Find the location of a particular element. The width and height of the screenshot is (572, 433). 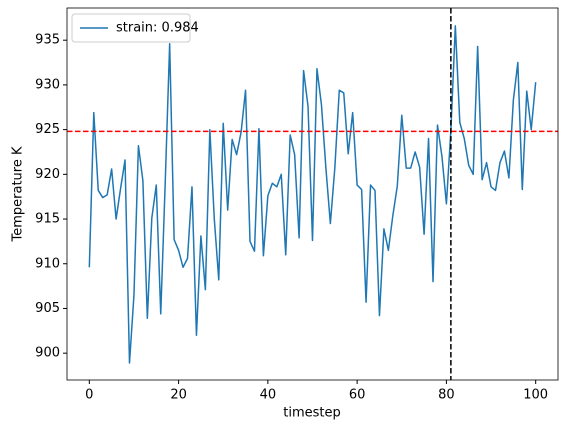

legend-box is located at coordinates (131, 28).